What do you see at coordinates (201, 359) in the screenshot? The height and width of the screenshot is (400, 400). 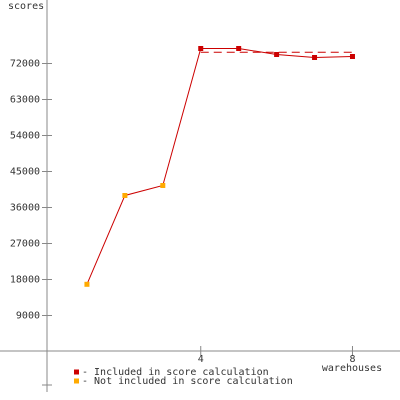 I see `x-tick-label: 4` at bounding box center [201, 359].